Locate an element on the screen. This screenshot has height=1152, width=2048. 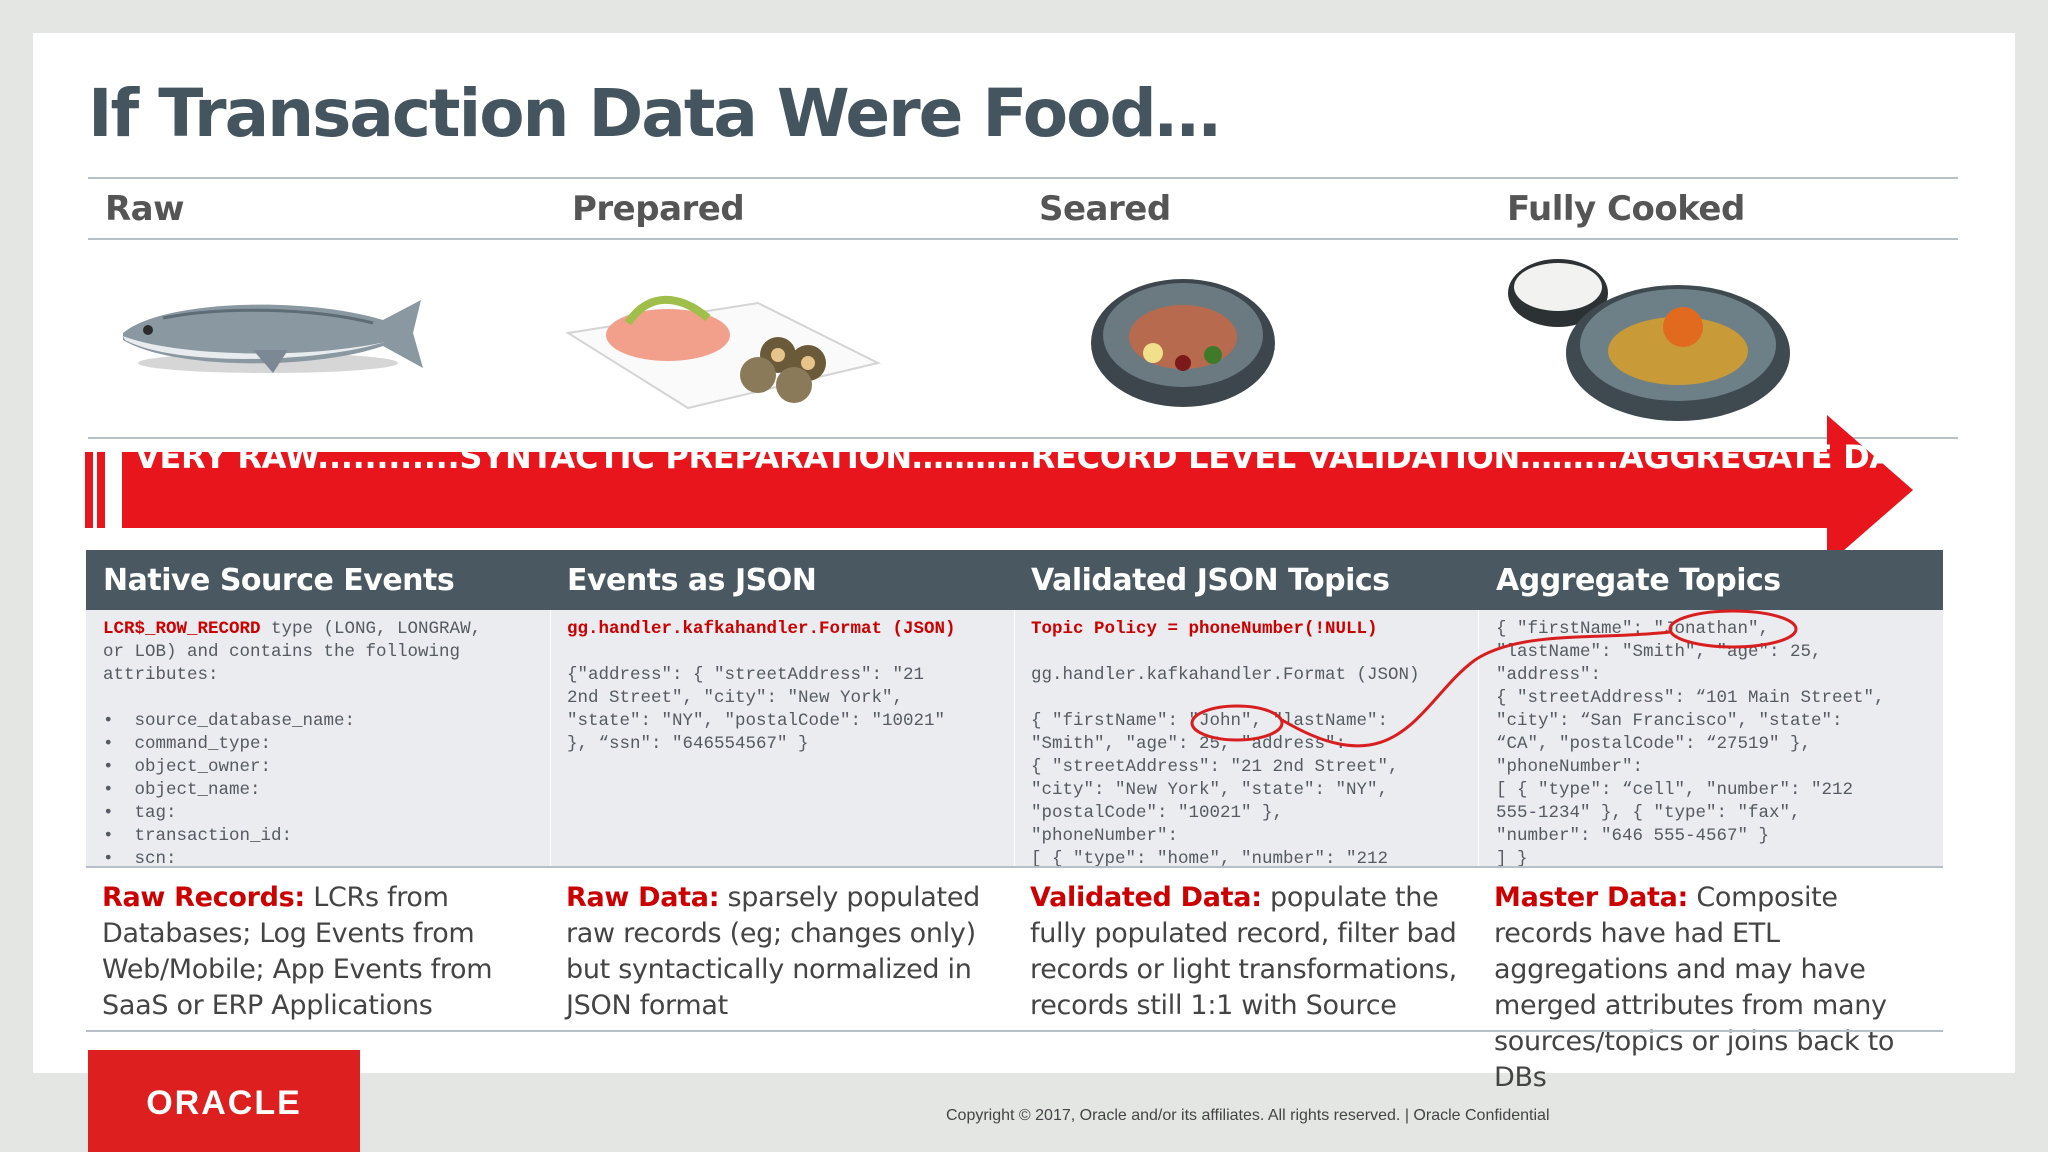
attribute-item: transaction_id: is located at coordinates (213, 836).